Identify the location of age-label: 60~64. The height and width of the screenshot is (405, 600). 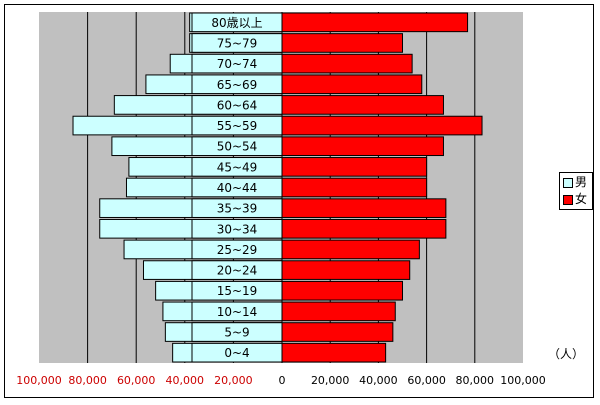
(237, 105).